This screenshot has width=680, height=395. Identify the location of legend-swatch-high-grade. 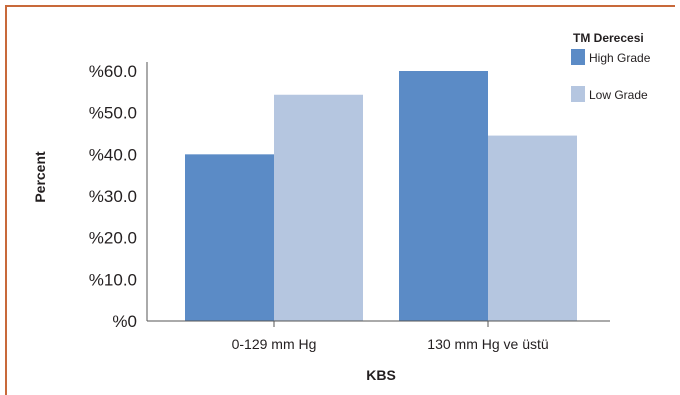
(578, 57).